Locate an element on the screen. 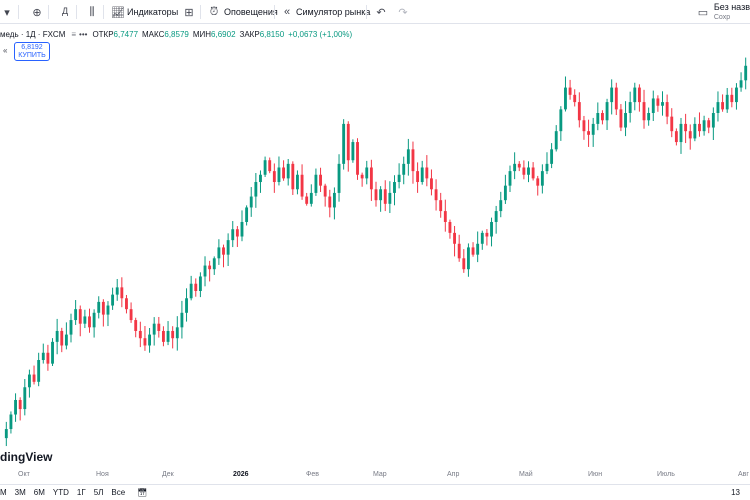  chevron-down-icon: ▾ is located at coordinates (7, 13).